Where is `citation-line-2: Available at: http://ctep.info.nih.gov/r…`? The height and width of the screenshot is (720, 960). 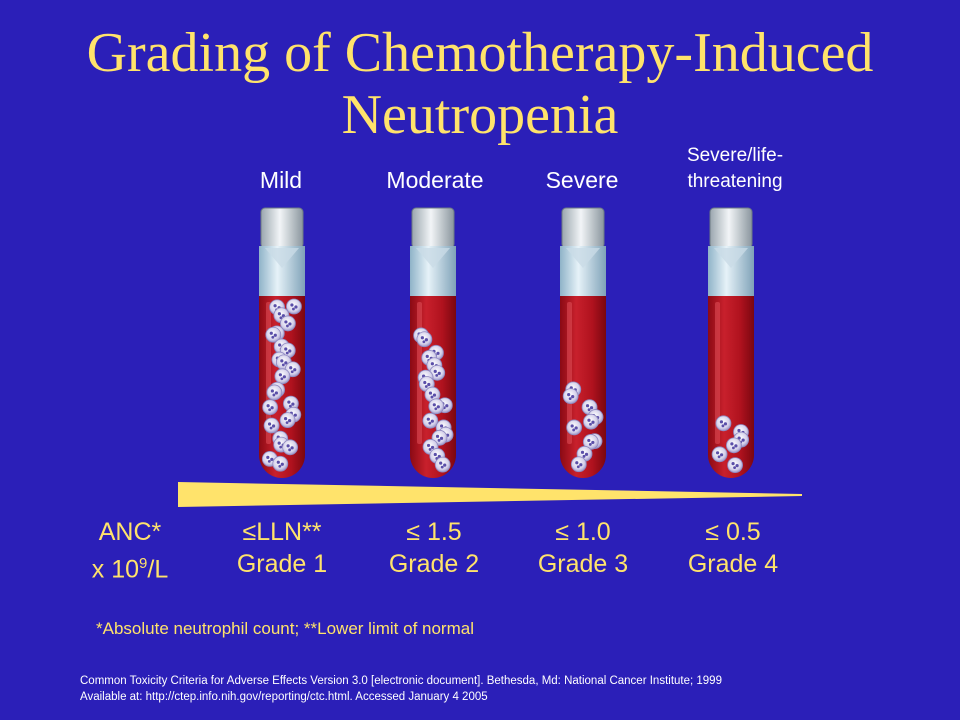
citation-line-2: Available at: http://ctep.info.nih.gov/r… is located at coordinates (284, 697).